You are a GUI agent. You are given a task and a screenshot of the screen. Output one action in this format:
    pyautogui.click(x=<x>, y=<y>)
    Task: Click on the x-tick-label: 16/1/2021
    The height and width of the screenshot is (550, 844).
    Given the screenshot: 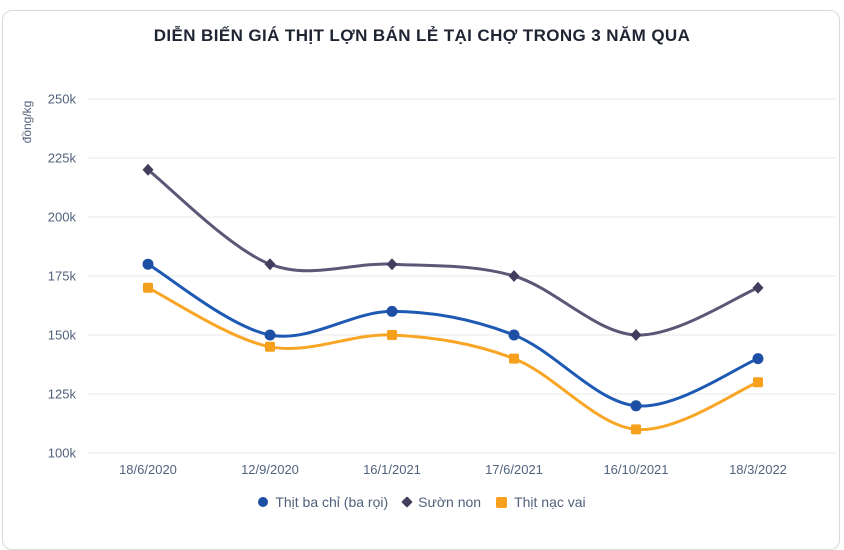 What is the action you would take?
    pyautogui.click(x=392, y=469)
    